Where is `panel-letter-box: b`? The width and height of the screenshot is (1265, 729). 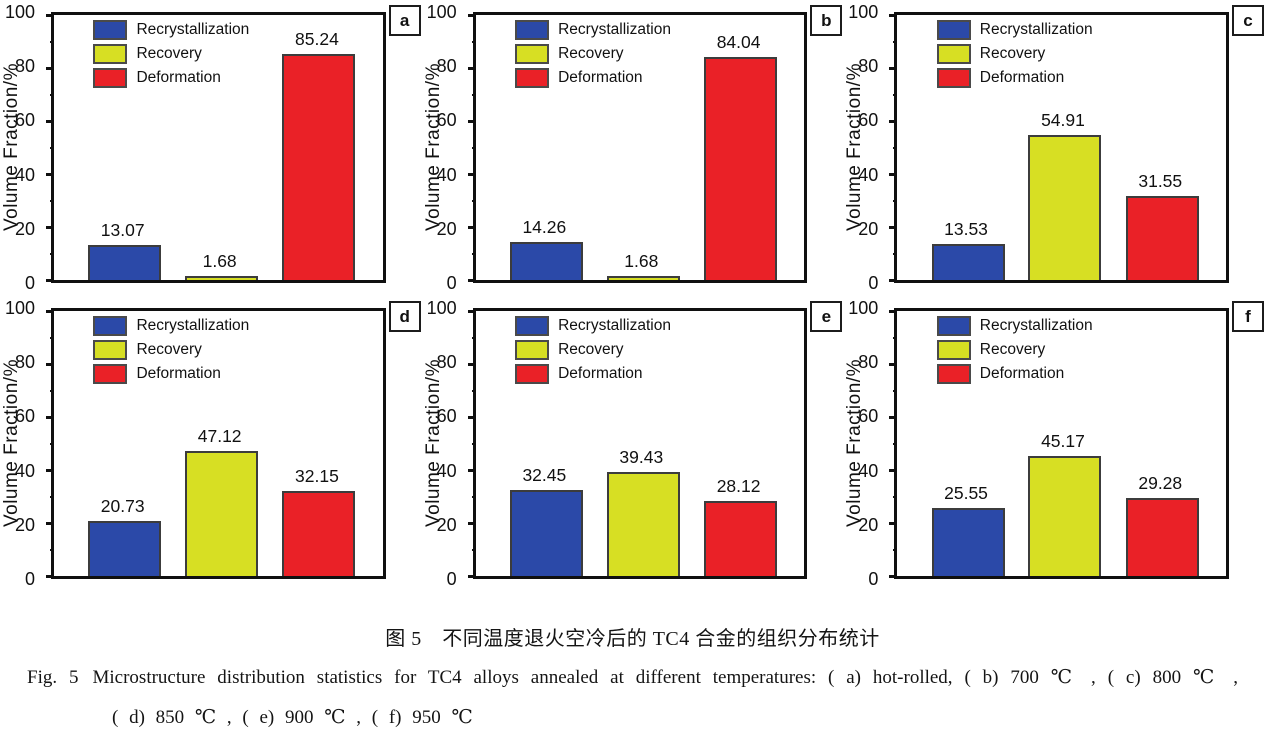
panel-letter-box: b is located at coordinates (826, 20).